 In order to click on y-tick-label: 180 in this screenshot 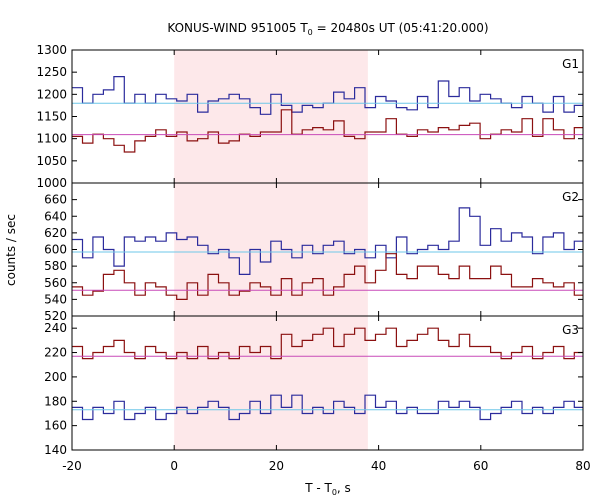, I will do `click(55, 401)`.